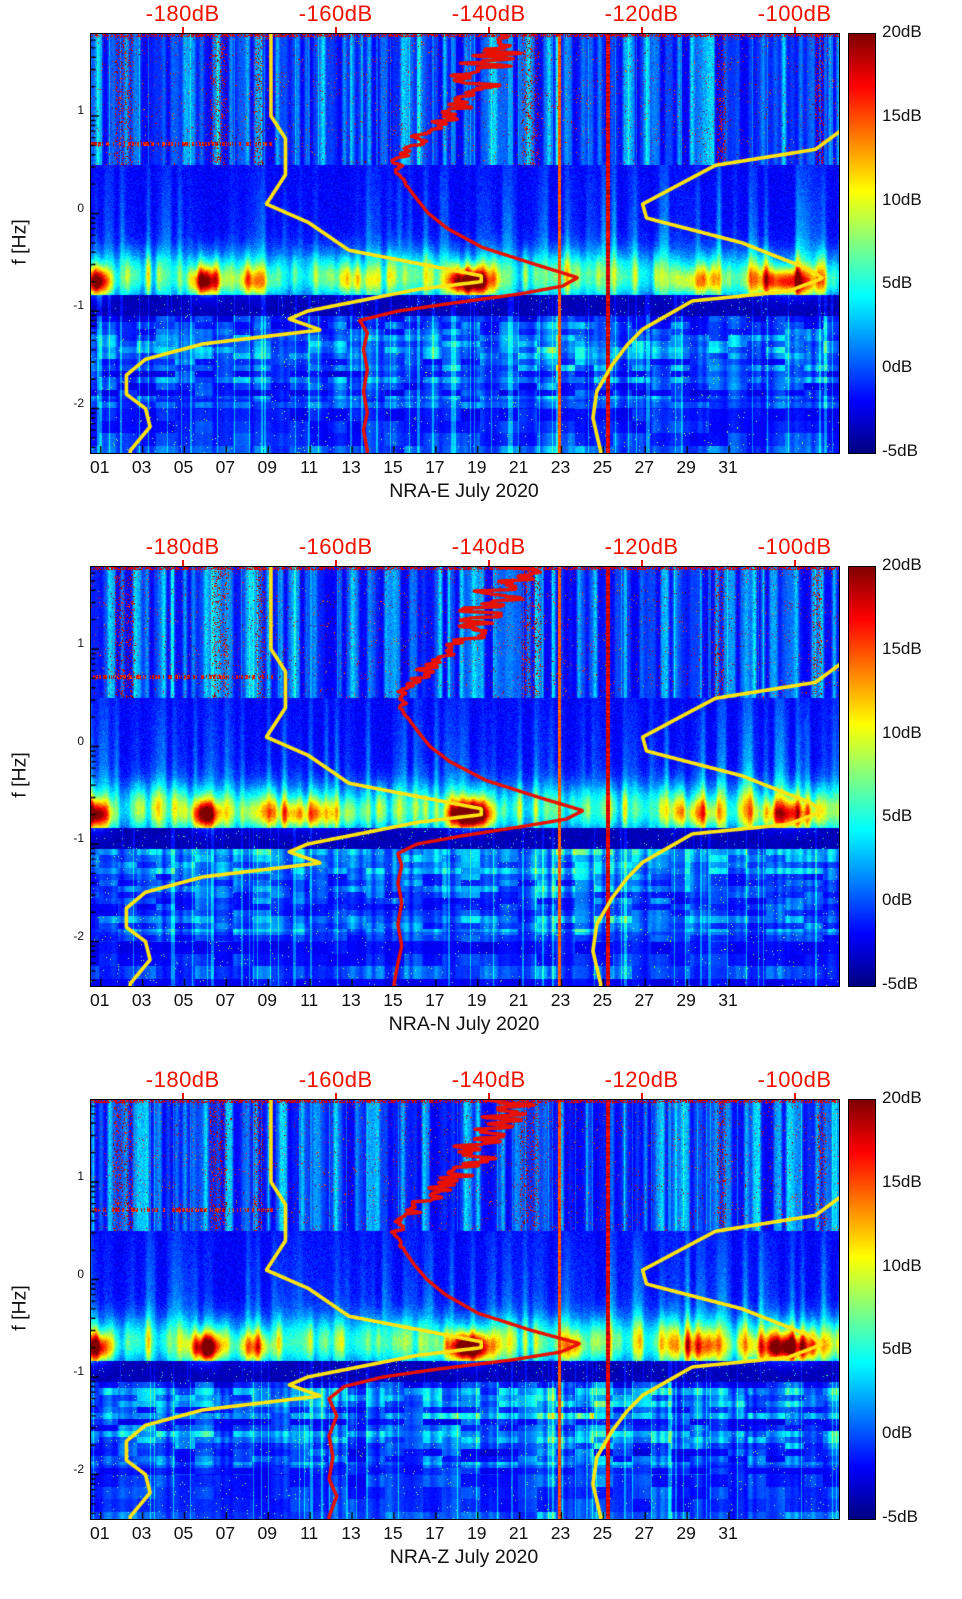 The height and width of the screenshot is (1599, 962). I want to click on x-axis-title: NRA-Z July 2020, so click(464, 1557).